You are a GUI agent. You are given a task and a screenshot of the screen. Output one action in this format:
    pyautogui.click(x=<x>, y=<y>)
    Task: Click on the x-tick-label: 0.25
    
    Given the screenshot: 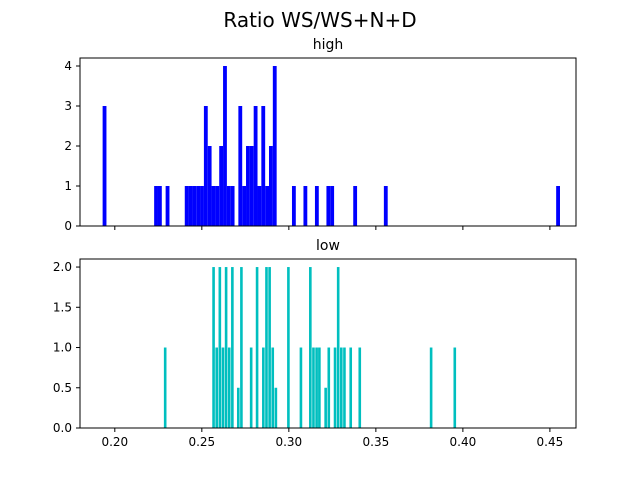 What is the action you would take?
    pyautogui.click(x=201, y=442)
    